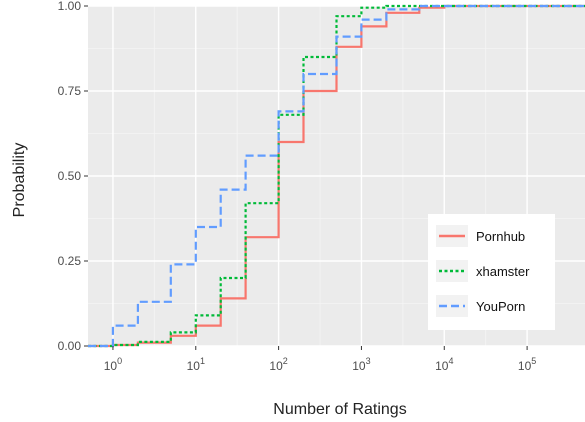 The width and height of the screenshot is (585, 422). What do you see at coordinates (500, 236) in the screenshot?
I see `legend-label-pornhub: Pornhub` at bounding box center [500, 236].